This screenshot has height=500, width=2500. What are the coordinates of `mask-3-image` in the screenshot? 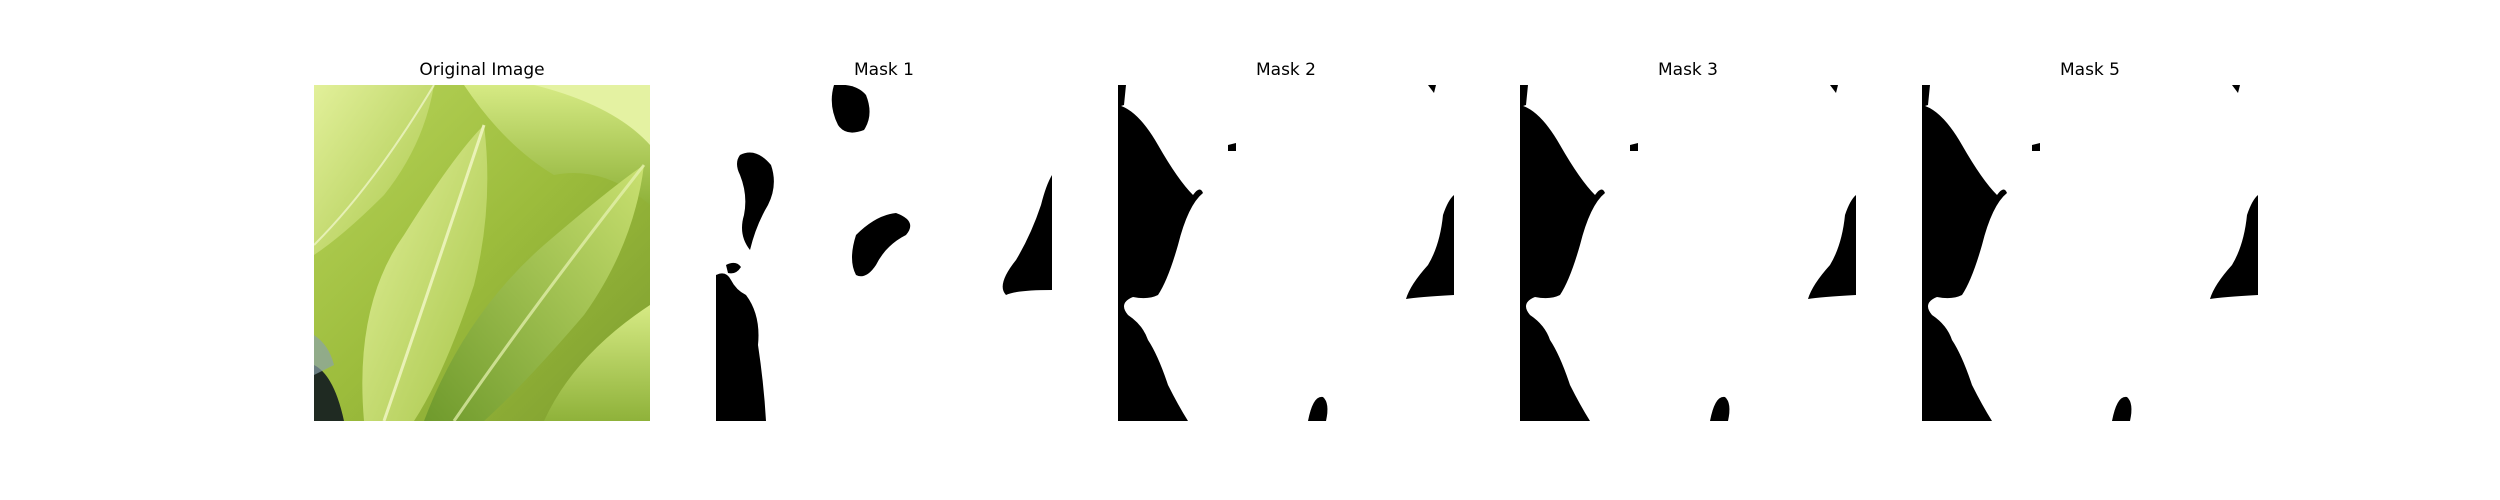 It's located at (1688, 253).